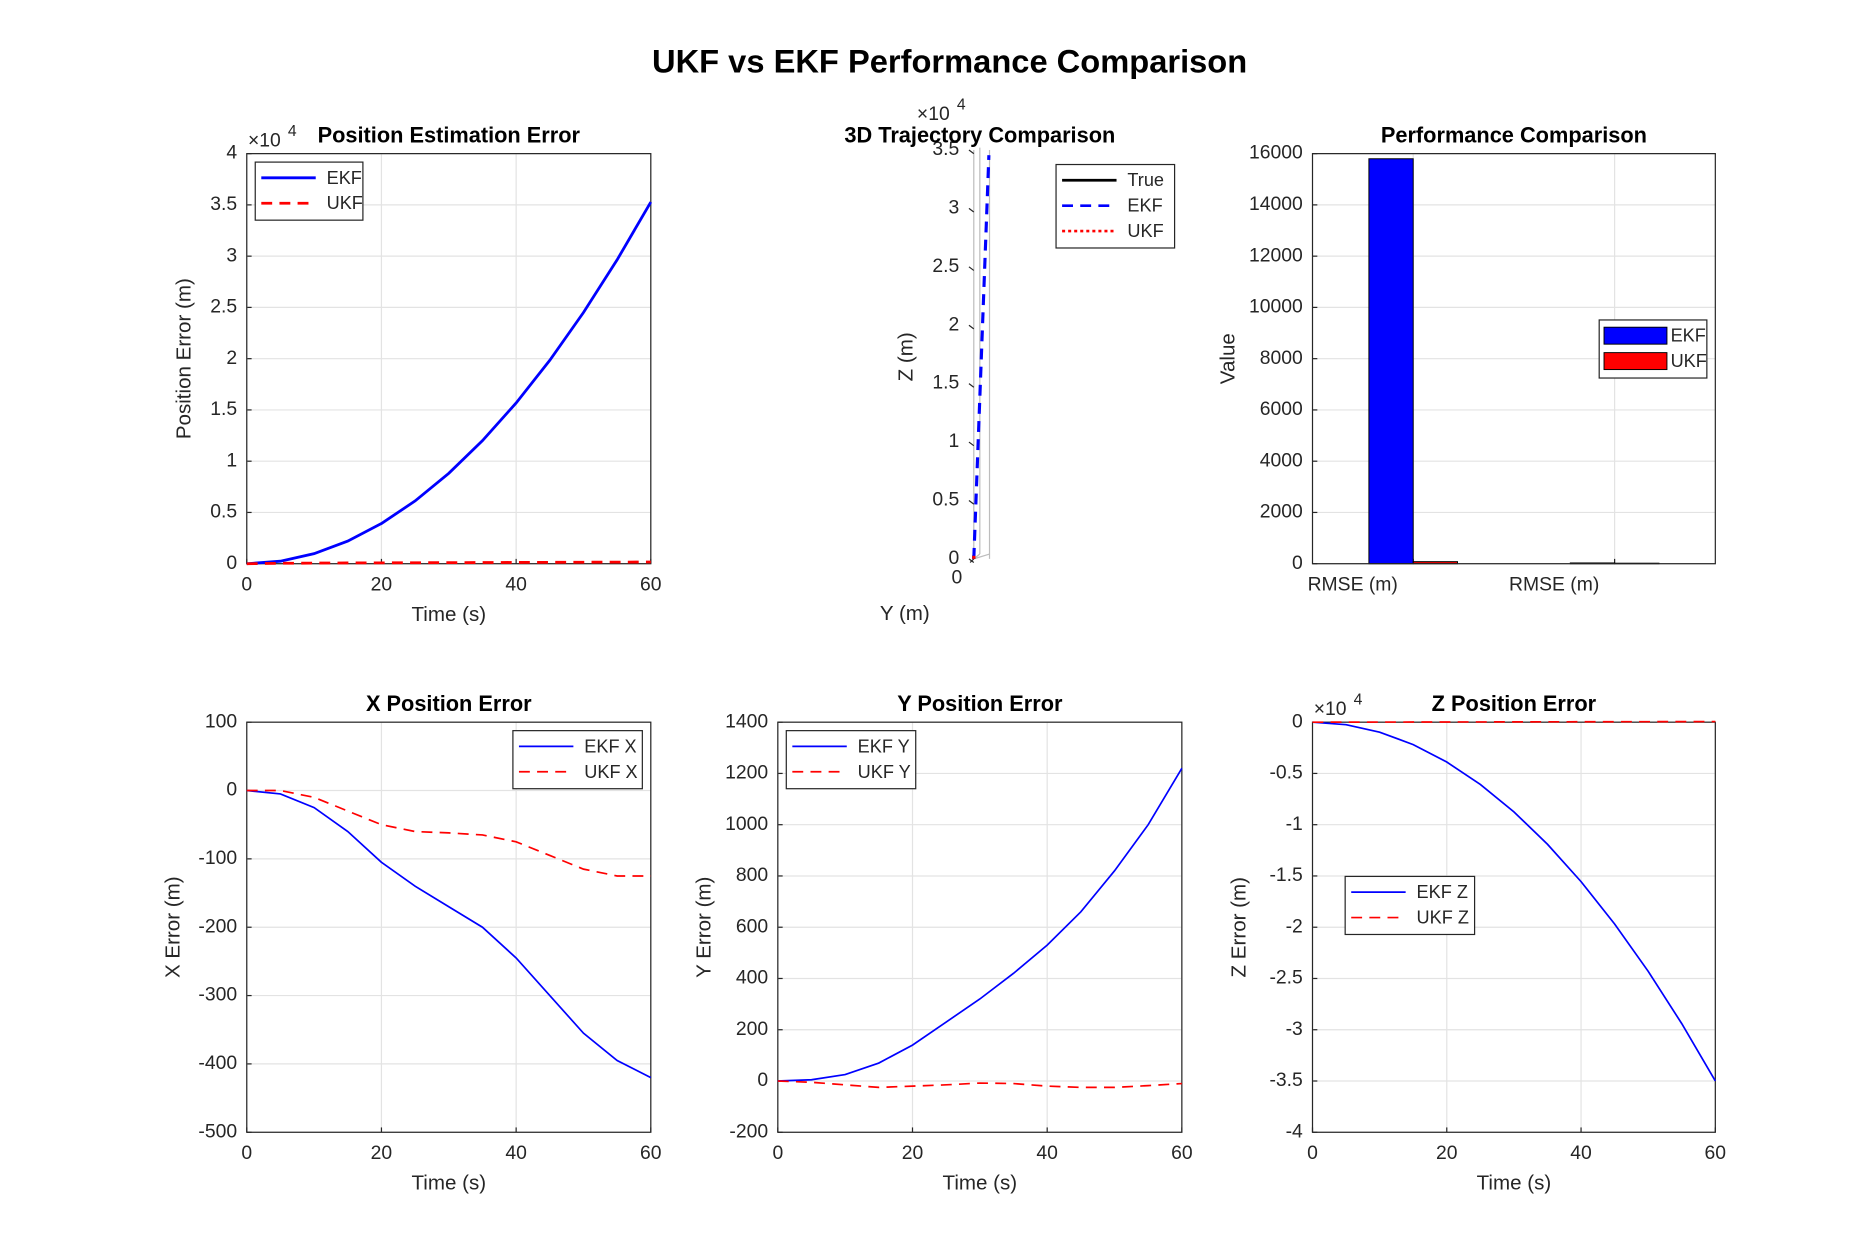 This screenshot has width=1875, height=1250. What do you see at coordinates (217, 858) in the screenshot?
I see `y-tick-label: -100` at bounding box center [217, 858].